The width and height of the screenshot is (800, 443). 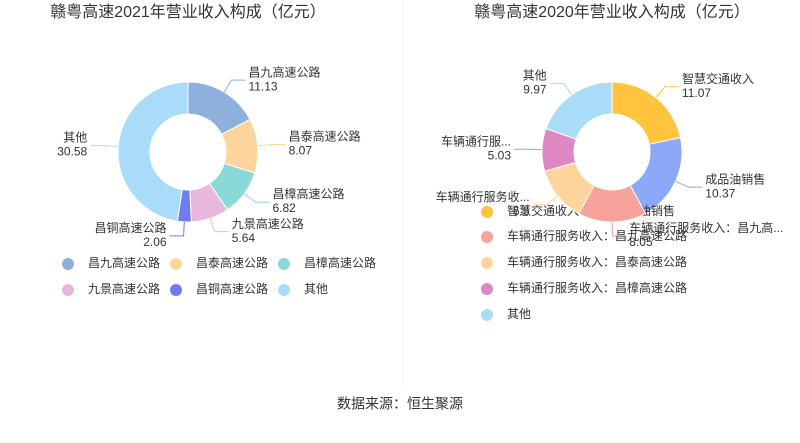 I want to click on value-label: 5.03, so click(x=500, y=155).